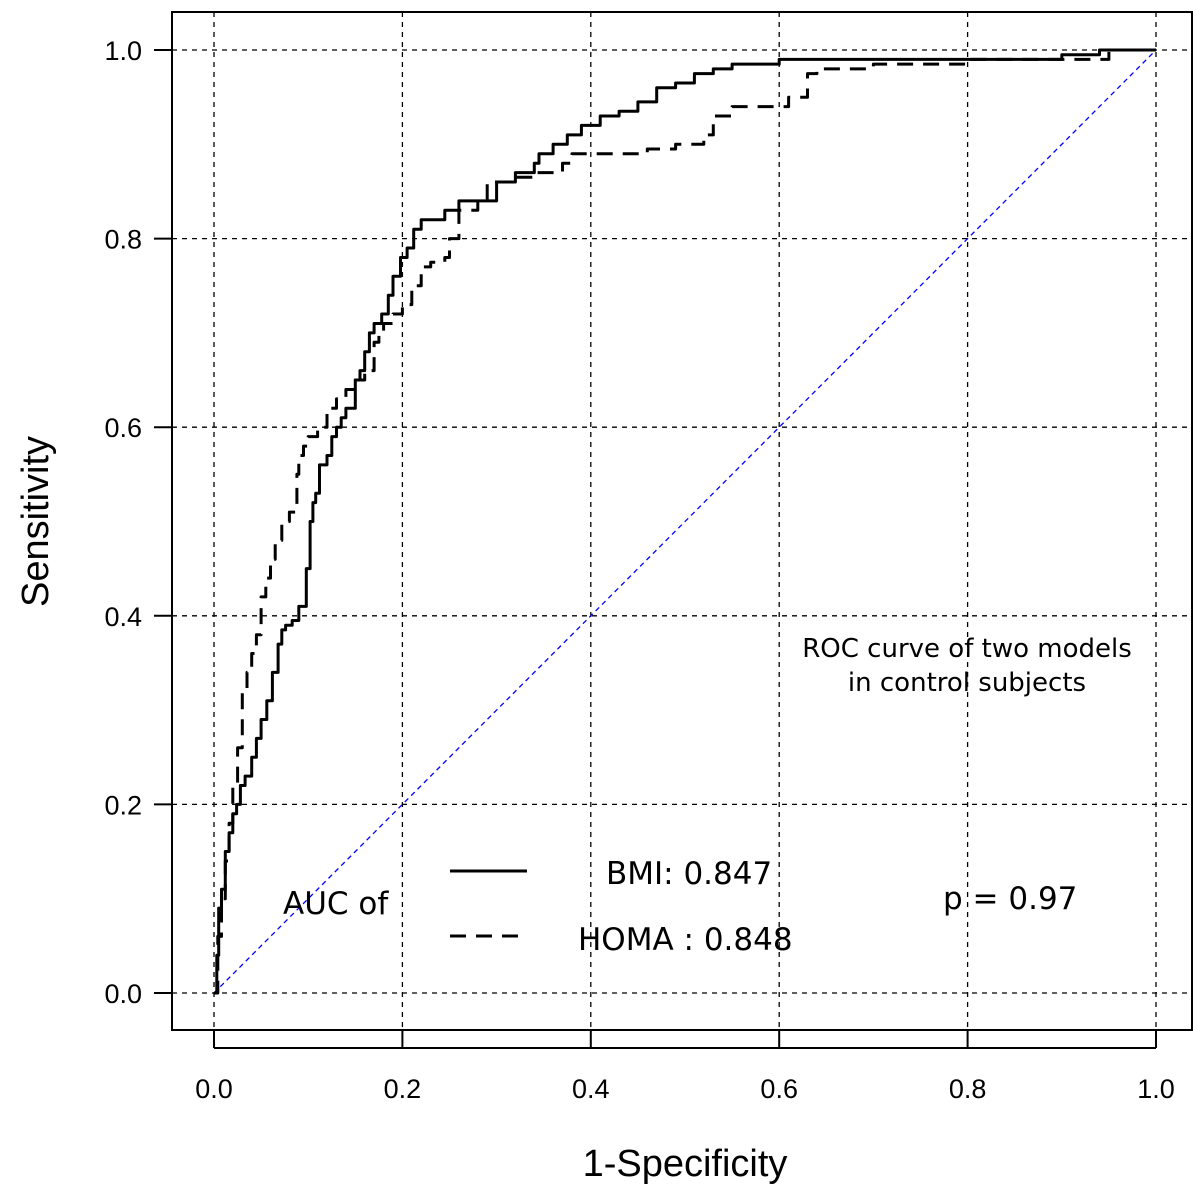 This screenshot has height=1186, width=1193. What do you see at coordinates (123, 805) in the screenshot?
I see `y-tick-label-1: 0.2` at bounding box center [123, 805].